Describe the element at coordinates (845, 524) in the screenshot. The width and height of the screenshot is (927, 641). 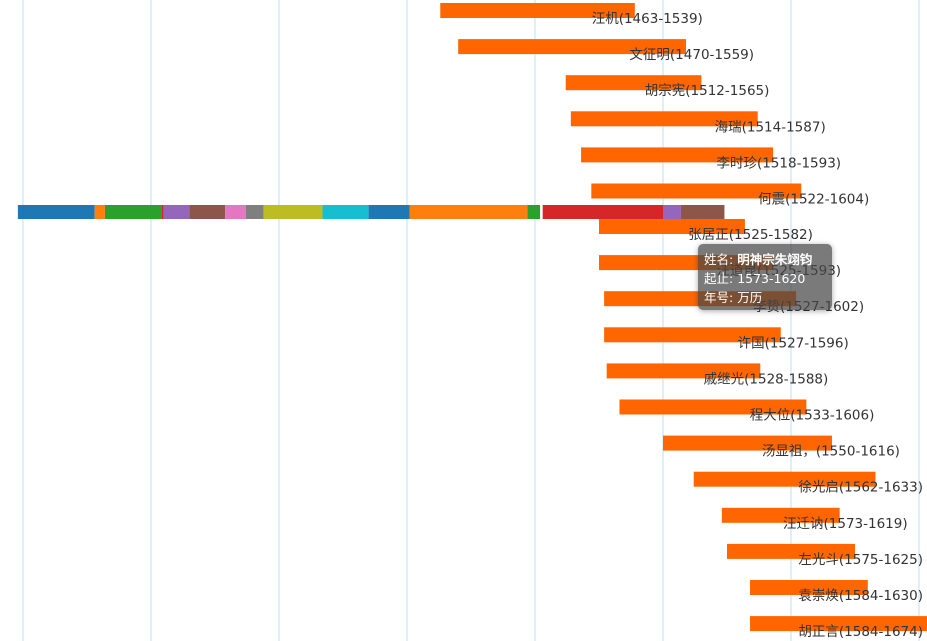
I see `person-label-14: 汪迁讷(1573-1619)` at that location.